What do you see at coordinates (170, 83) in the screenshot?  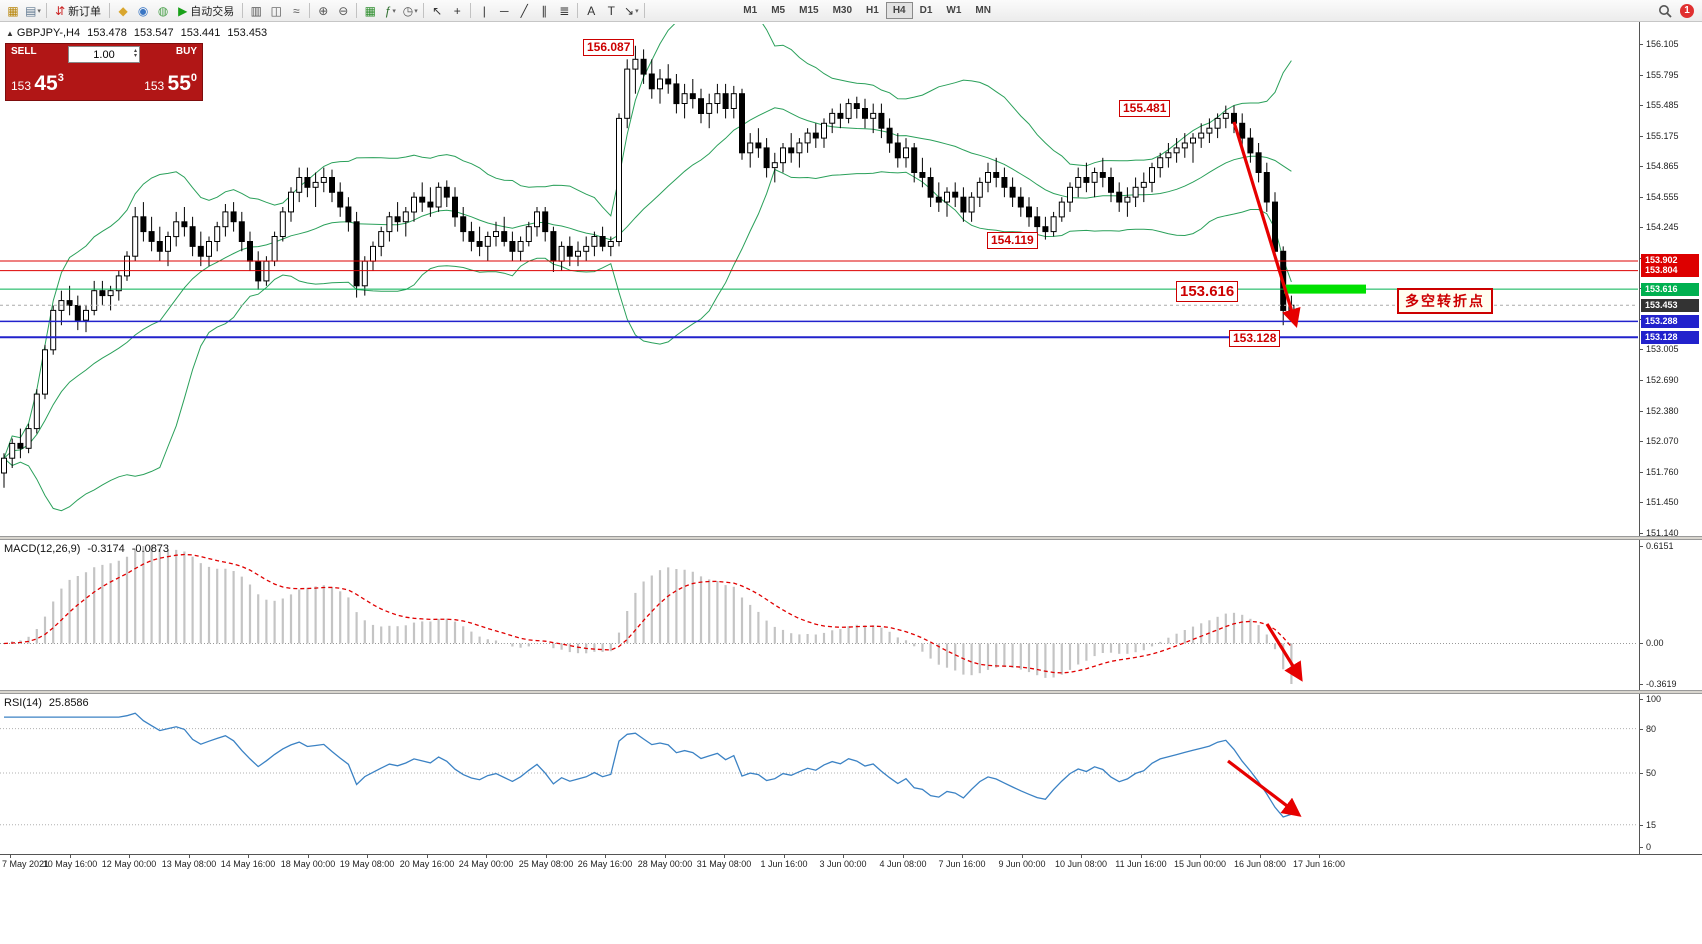 I see `buy-price: 153 550` at bounding box center [170, 83].